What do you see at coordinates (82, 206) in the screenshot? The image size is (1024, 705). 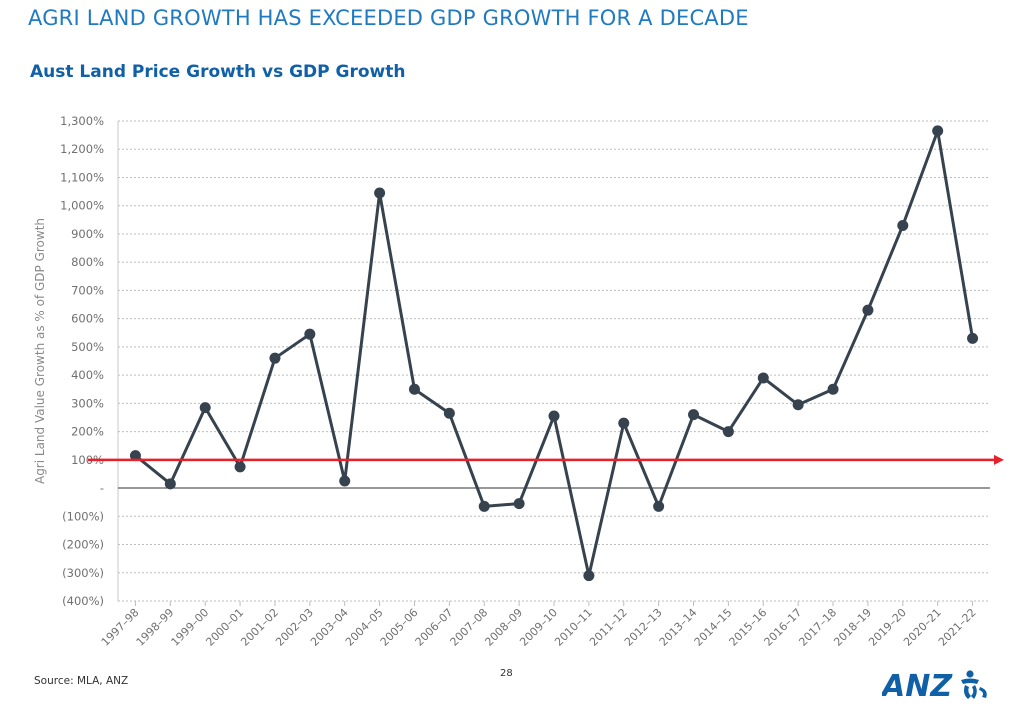 I see `y-tick-label: 1,000%` at bounding box center [82, 206].